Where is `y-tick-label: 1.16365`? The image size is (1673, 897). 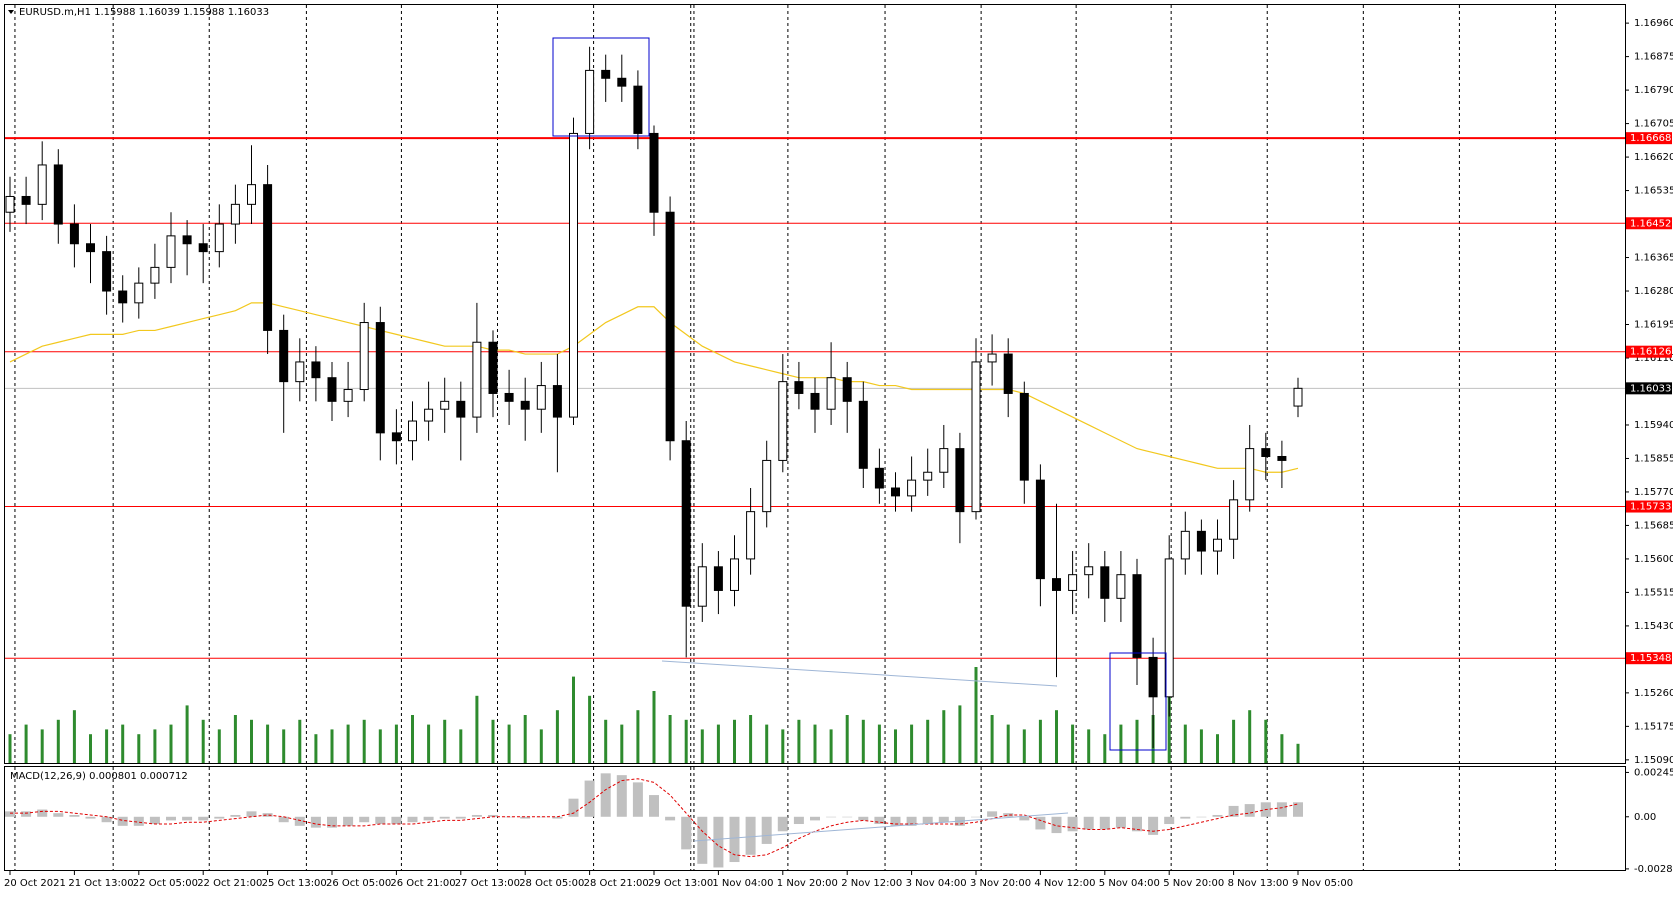
y-tick-label: 1.16365 is located at coordinates (1653, 258).